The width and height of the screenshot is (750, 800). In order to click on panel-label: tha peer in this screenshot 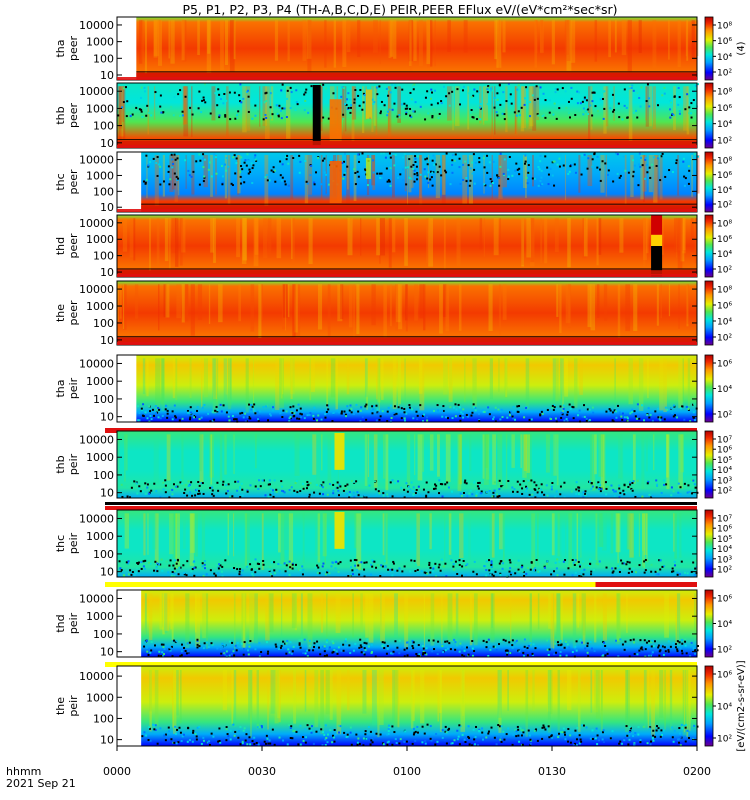, I will do `click(67, 49)`.